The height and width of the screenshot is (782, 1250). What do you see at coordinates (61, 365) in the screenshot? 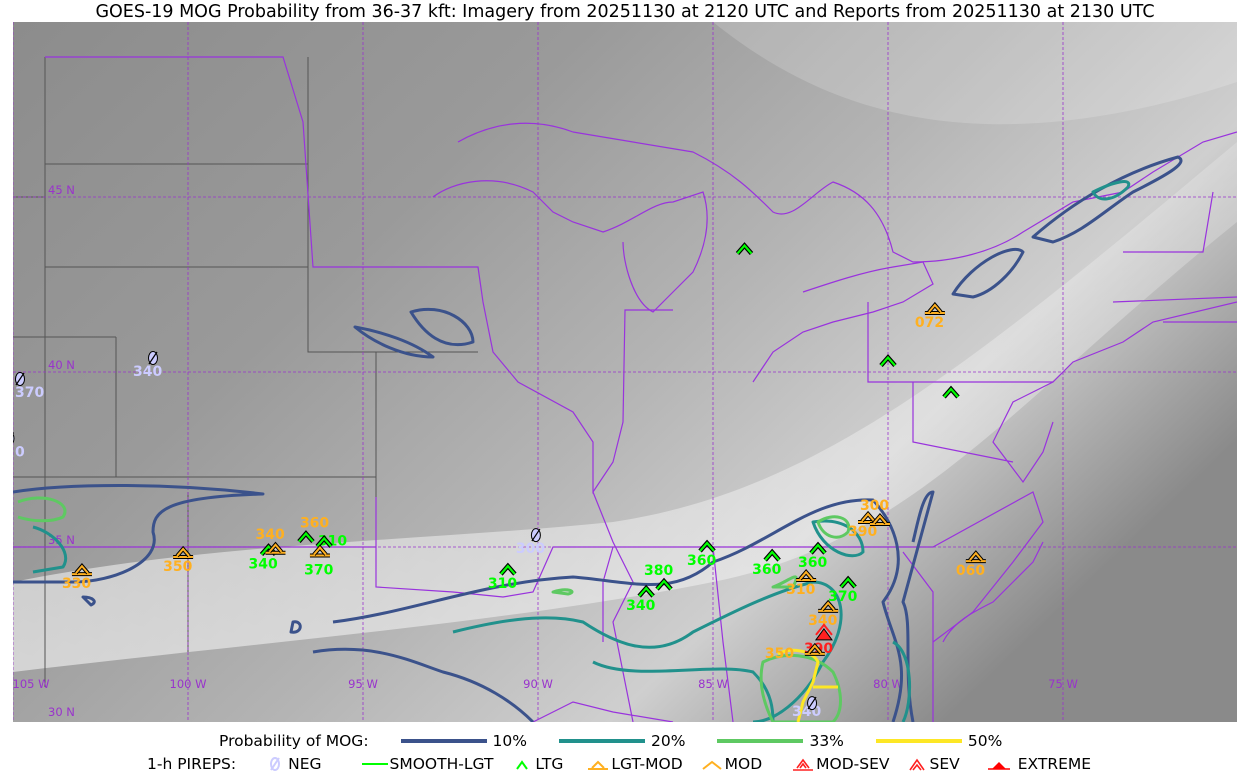
I see `lat-label: 40 N` at bounding box center [61, 365].